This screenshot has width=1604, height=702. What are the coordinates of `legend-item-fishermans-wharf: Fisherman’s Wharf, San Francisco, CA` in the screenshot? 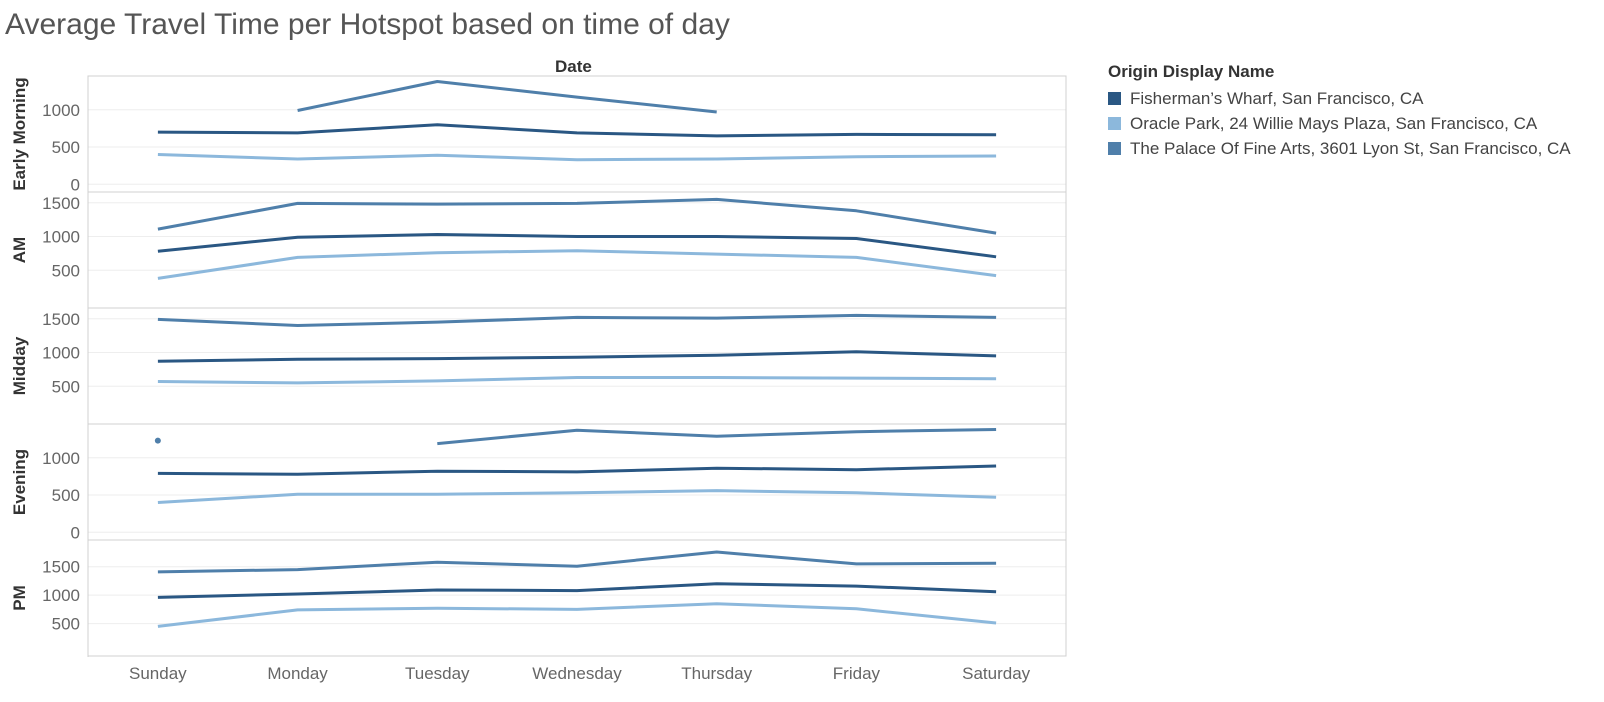 It's located at (1339, 98).